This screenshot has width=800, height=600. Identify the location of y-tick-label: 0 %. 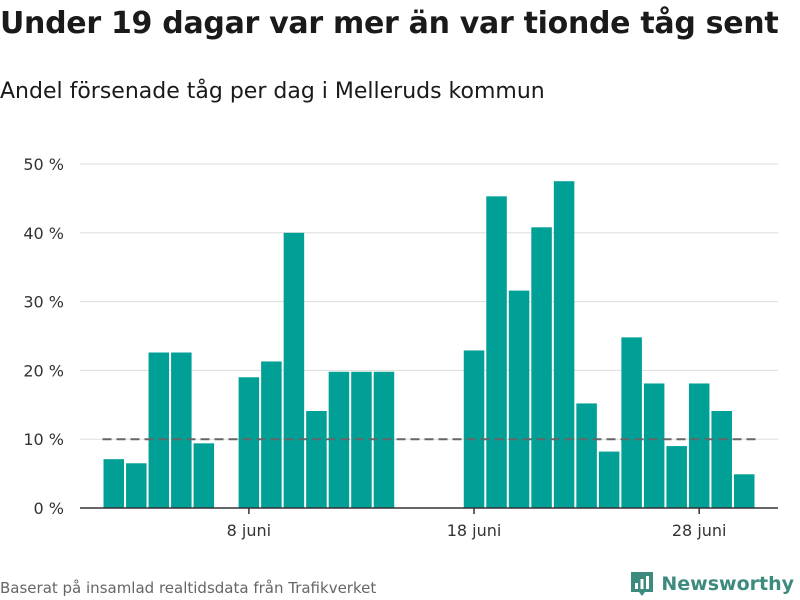
(49, 508).